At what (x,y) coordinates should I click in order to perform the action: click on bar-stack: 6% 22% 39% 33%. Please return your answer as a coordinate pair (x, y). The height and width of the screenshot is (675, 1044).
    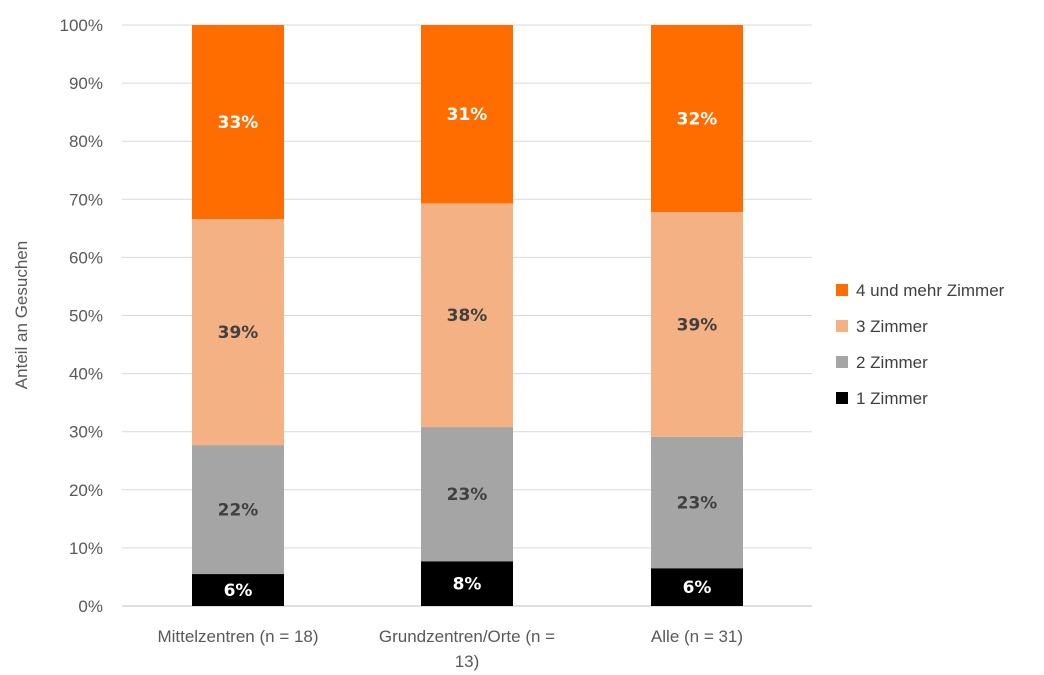
    Looking at the image, I should click on (238, 315).